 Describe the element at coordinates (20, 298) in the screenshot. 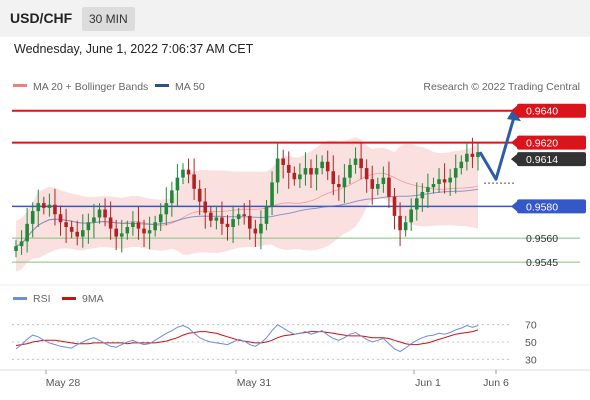

I see `rsi-legend-swatch` at that location.